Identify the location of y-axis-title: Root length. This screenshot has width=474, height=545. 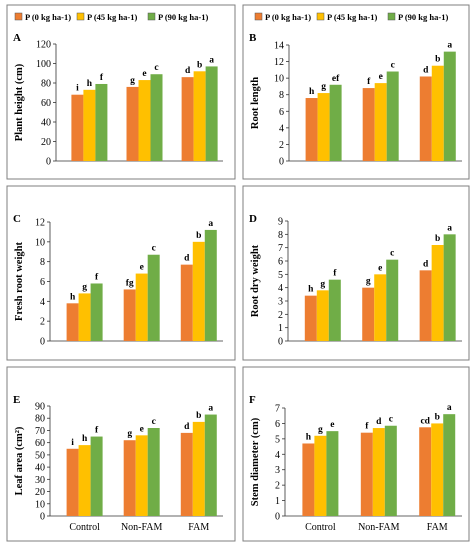
(255, 103).